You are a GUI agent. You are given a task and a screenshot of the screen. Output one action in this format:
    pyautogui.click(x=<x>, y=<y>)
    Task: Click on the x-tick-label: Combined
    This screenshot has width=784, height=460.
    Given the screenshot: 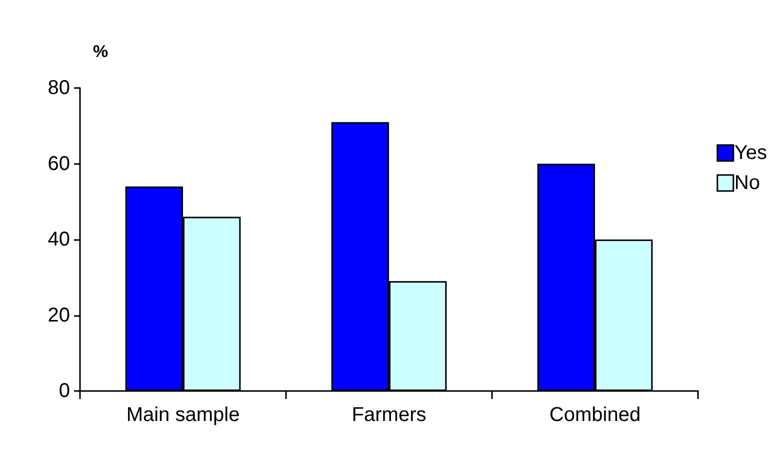 What is the action you would take?
    pyautogui.click(x=595, y=415)
    